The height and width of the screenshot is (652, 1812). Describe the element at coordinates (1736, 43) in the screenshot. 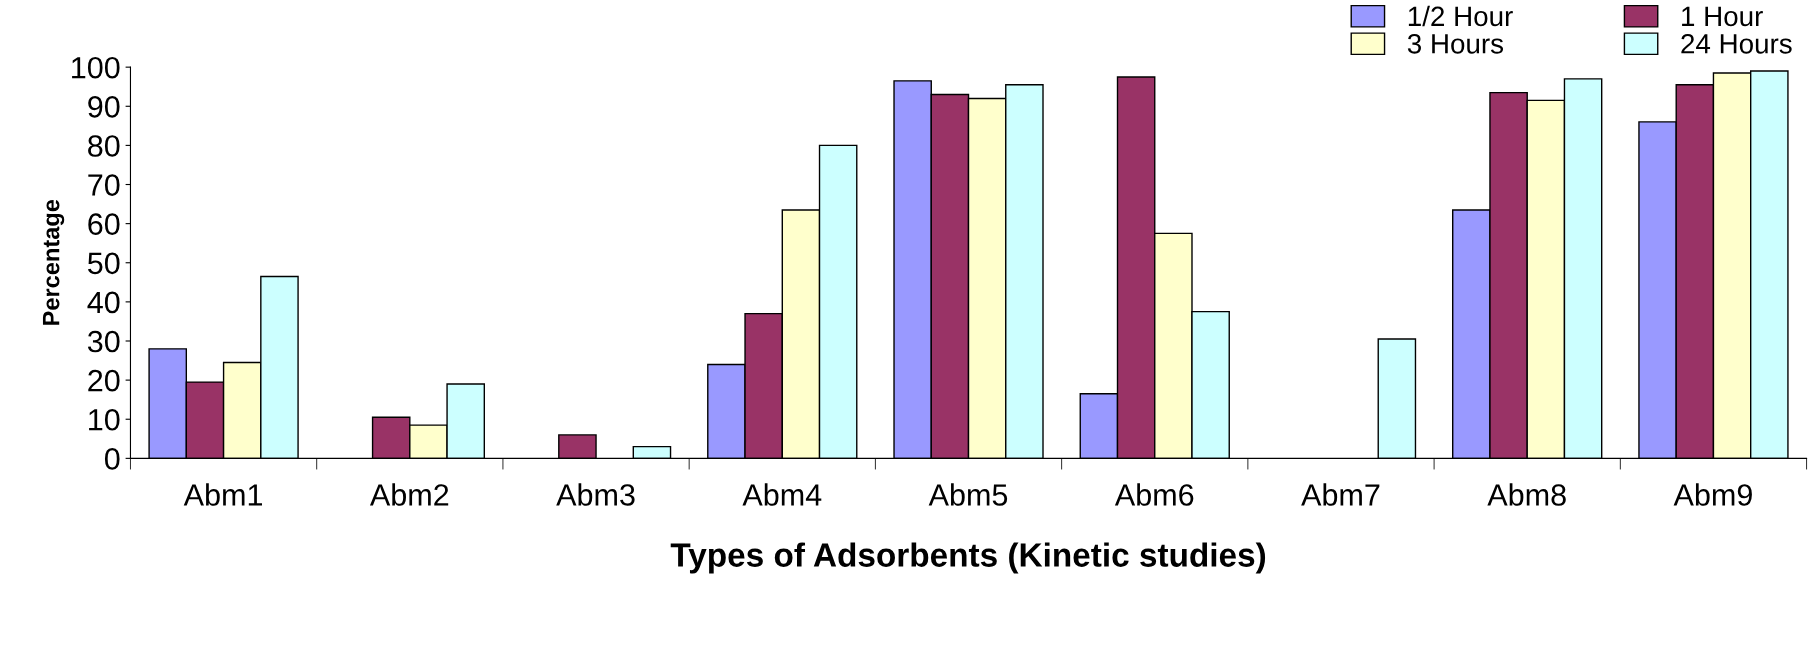

I see `legend-label: 24 Hours` at that location.